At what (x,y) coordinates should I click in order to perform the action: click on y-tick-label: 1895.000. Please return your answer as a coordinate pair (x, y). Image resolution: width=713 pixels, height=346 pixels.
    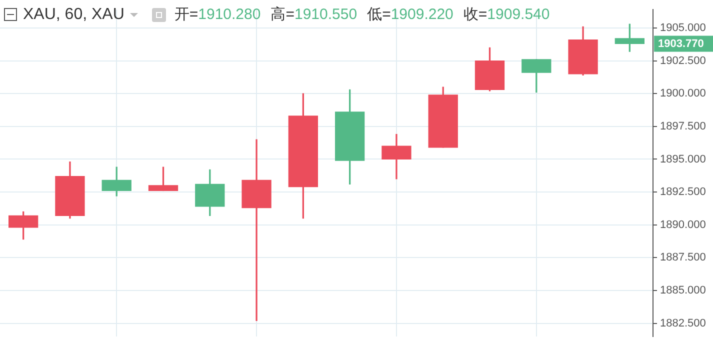
    Looking at the image, I should click on (683, 159).